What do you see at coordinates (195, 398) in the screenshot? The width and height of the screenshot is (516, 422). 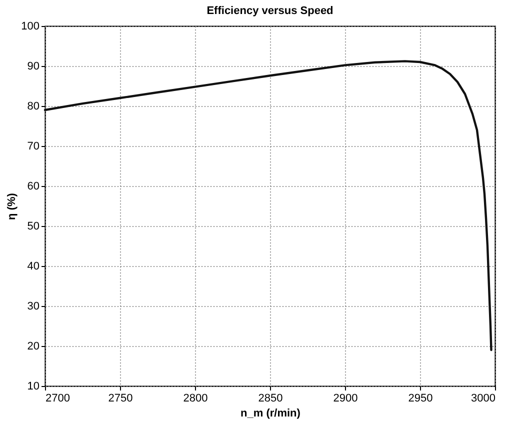 I see `x-tick-label: 2800` at bounding box center [195, 398].